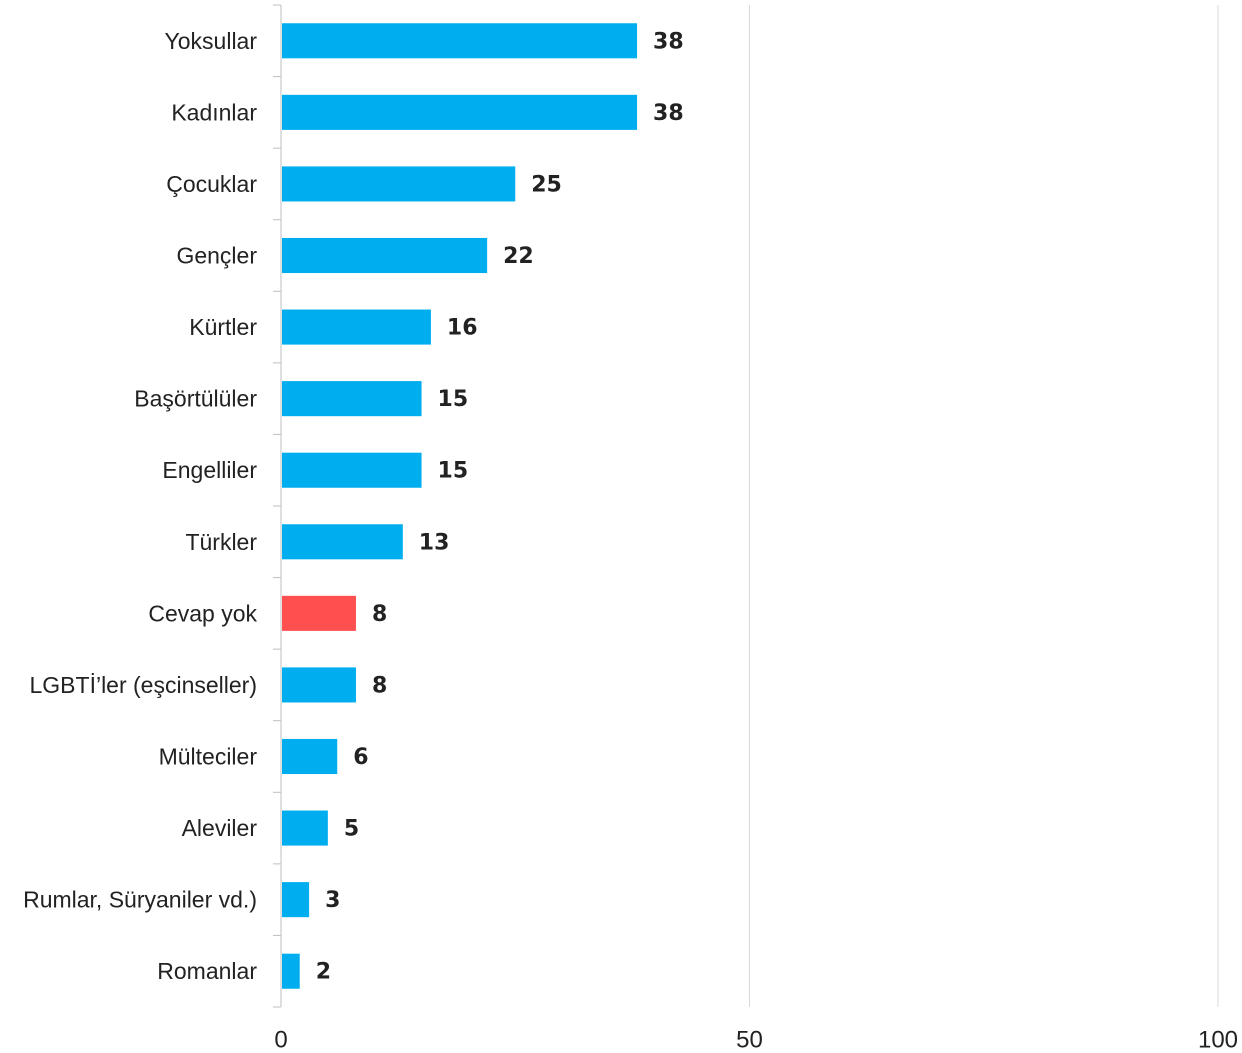  I want to click on category-label: Başörtülüler, so click(195, 399).